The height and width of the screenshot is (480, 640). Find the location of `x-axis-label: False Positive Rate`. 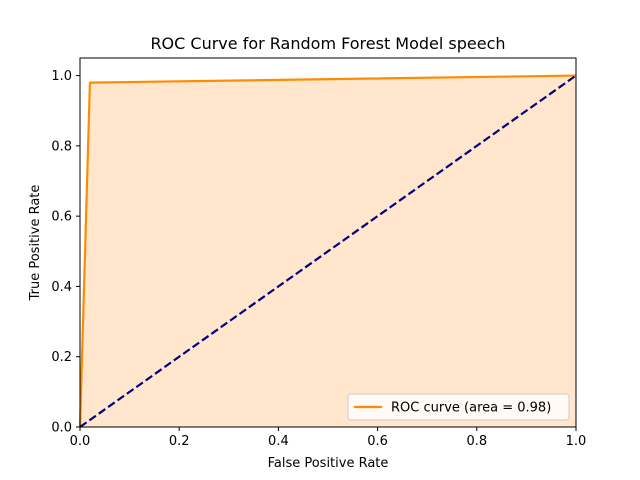

x-axis-label: False Positive Rate is located at coordinates (328, 463).